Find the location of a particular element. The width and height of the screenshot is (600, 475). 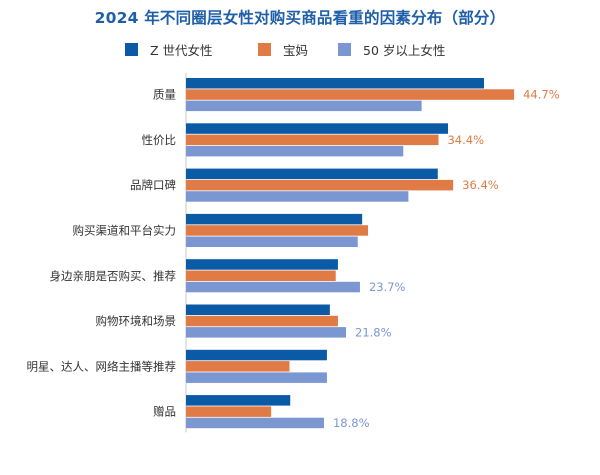

legend-item-over-50: 50 岁以上女性 is located at coordinates (392, 49).